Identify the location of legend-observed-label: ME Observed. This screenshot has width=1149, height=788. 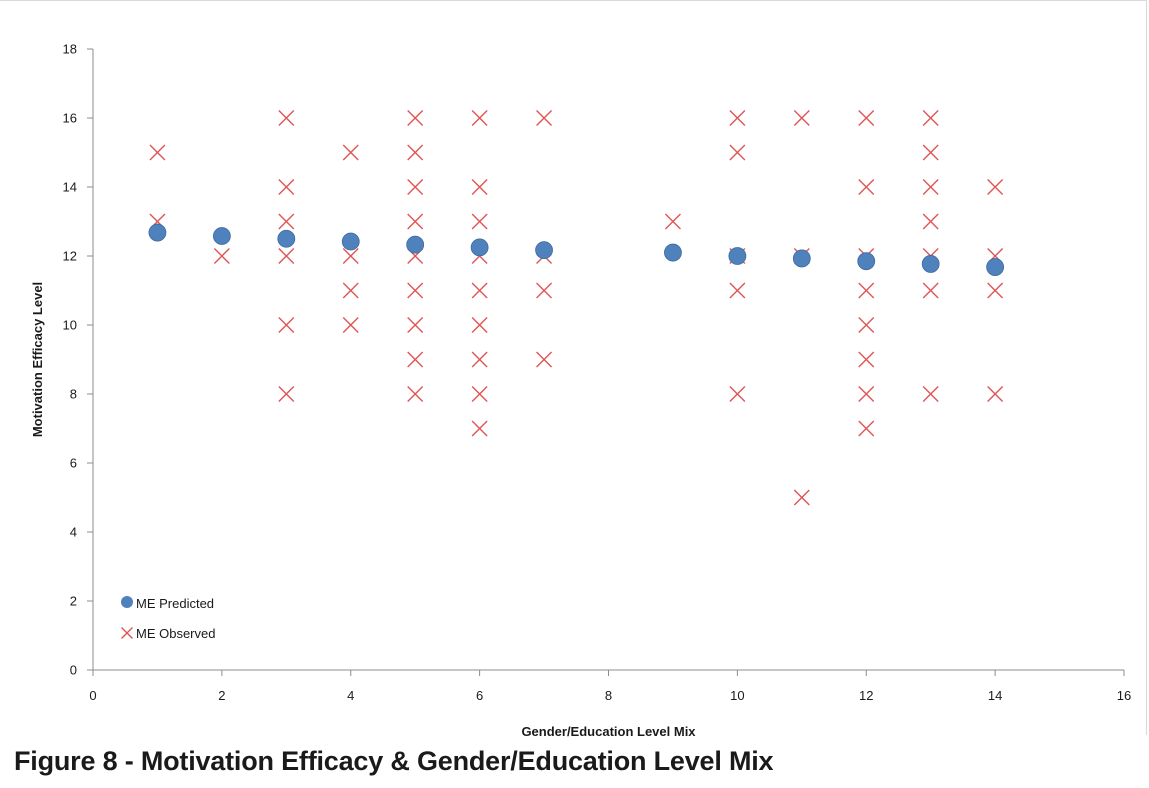
(175, 633).